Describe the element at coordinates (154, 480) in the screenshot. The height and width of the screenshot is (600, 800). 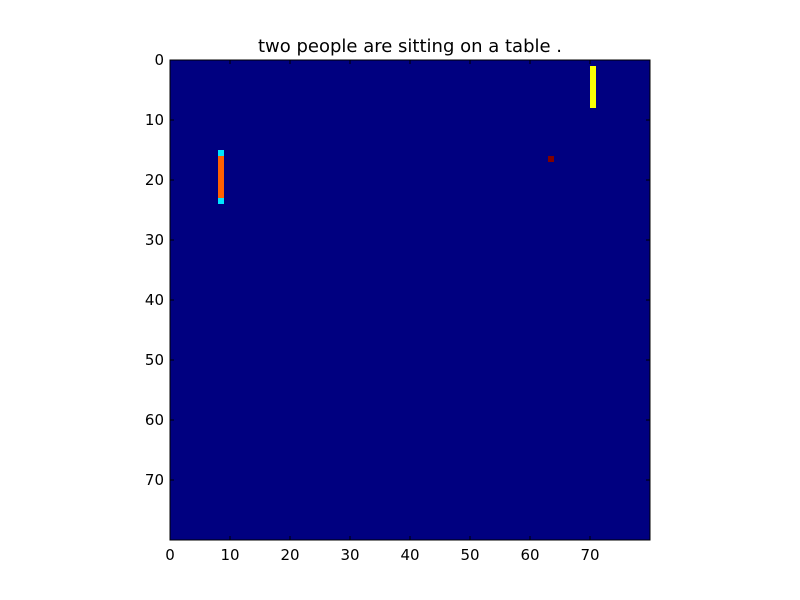
I see `y-tick-label: 70` at that location.